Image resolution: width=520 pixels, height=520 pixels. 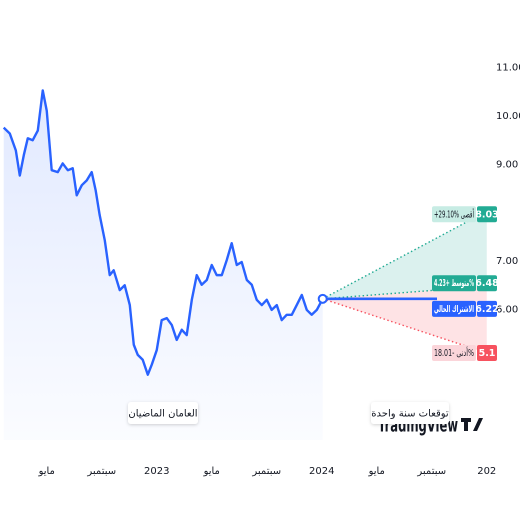 I want to click on last-point, so click(x=322, y=298).